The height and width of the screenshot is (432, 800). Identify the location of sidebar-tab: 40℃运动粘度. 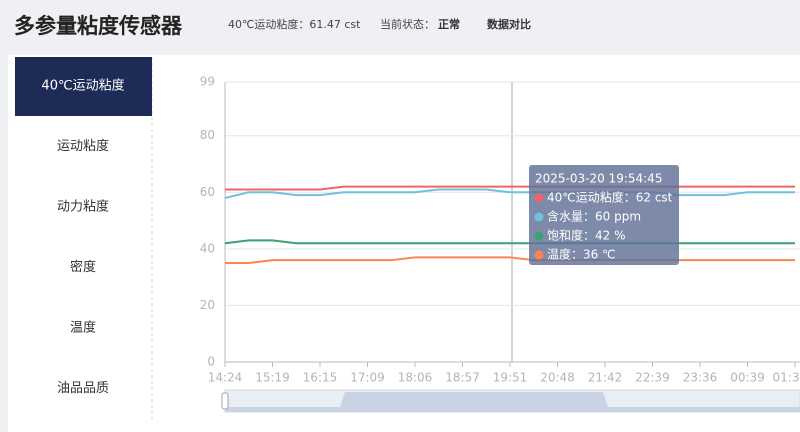
(82, 86).